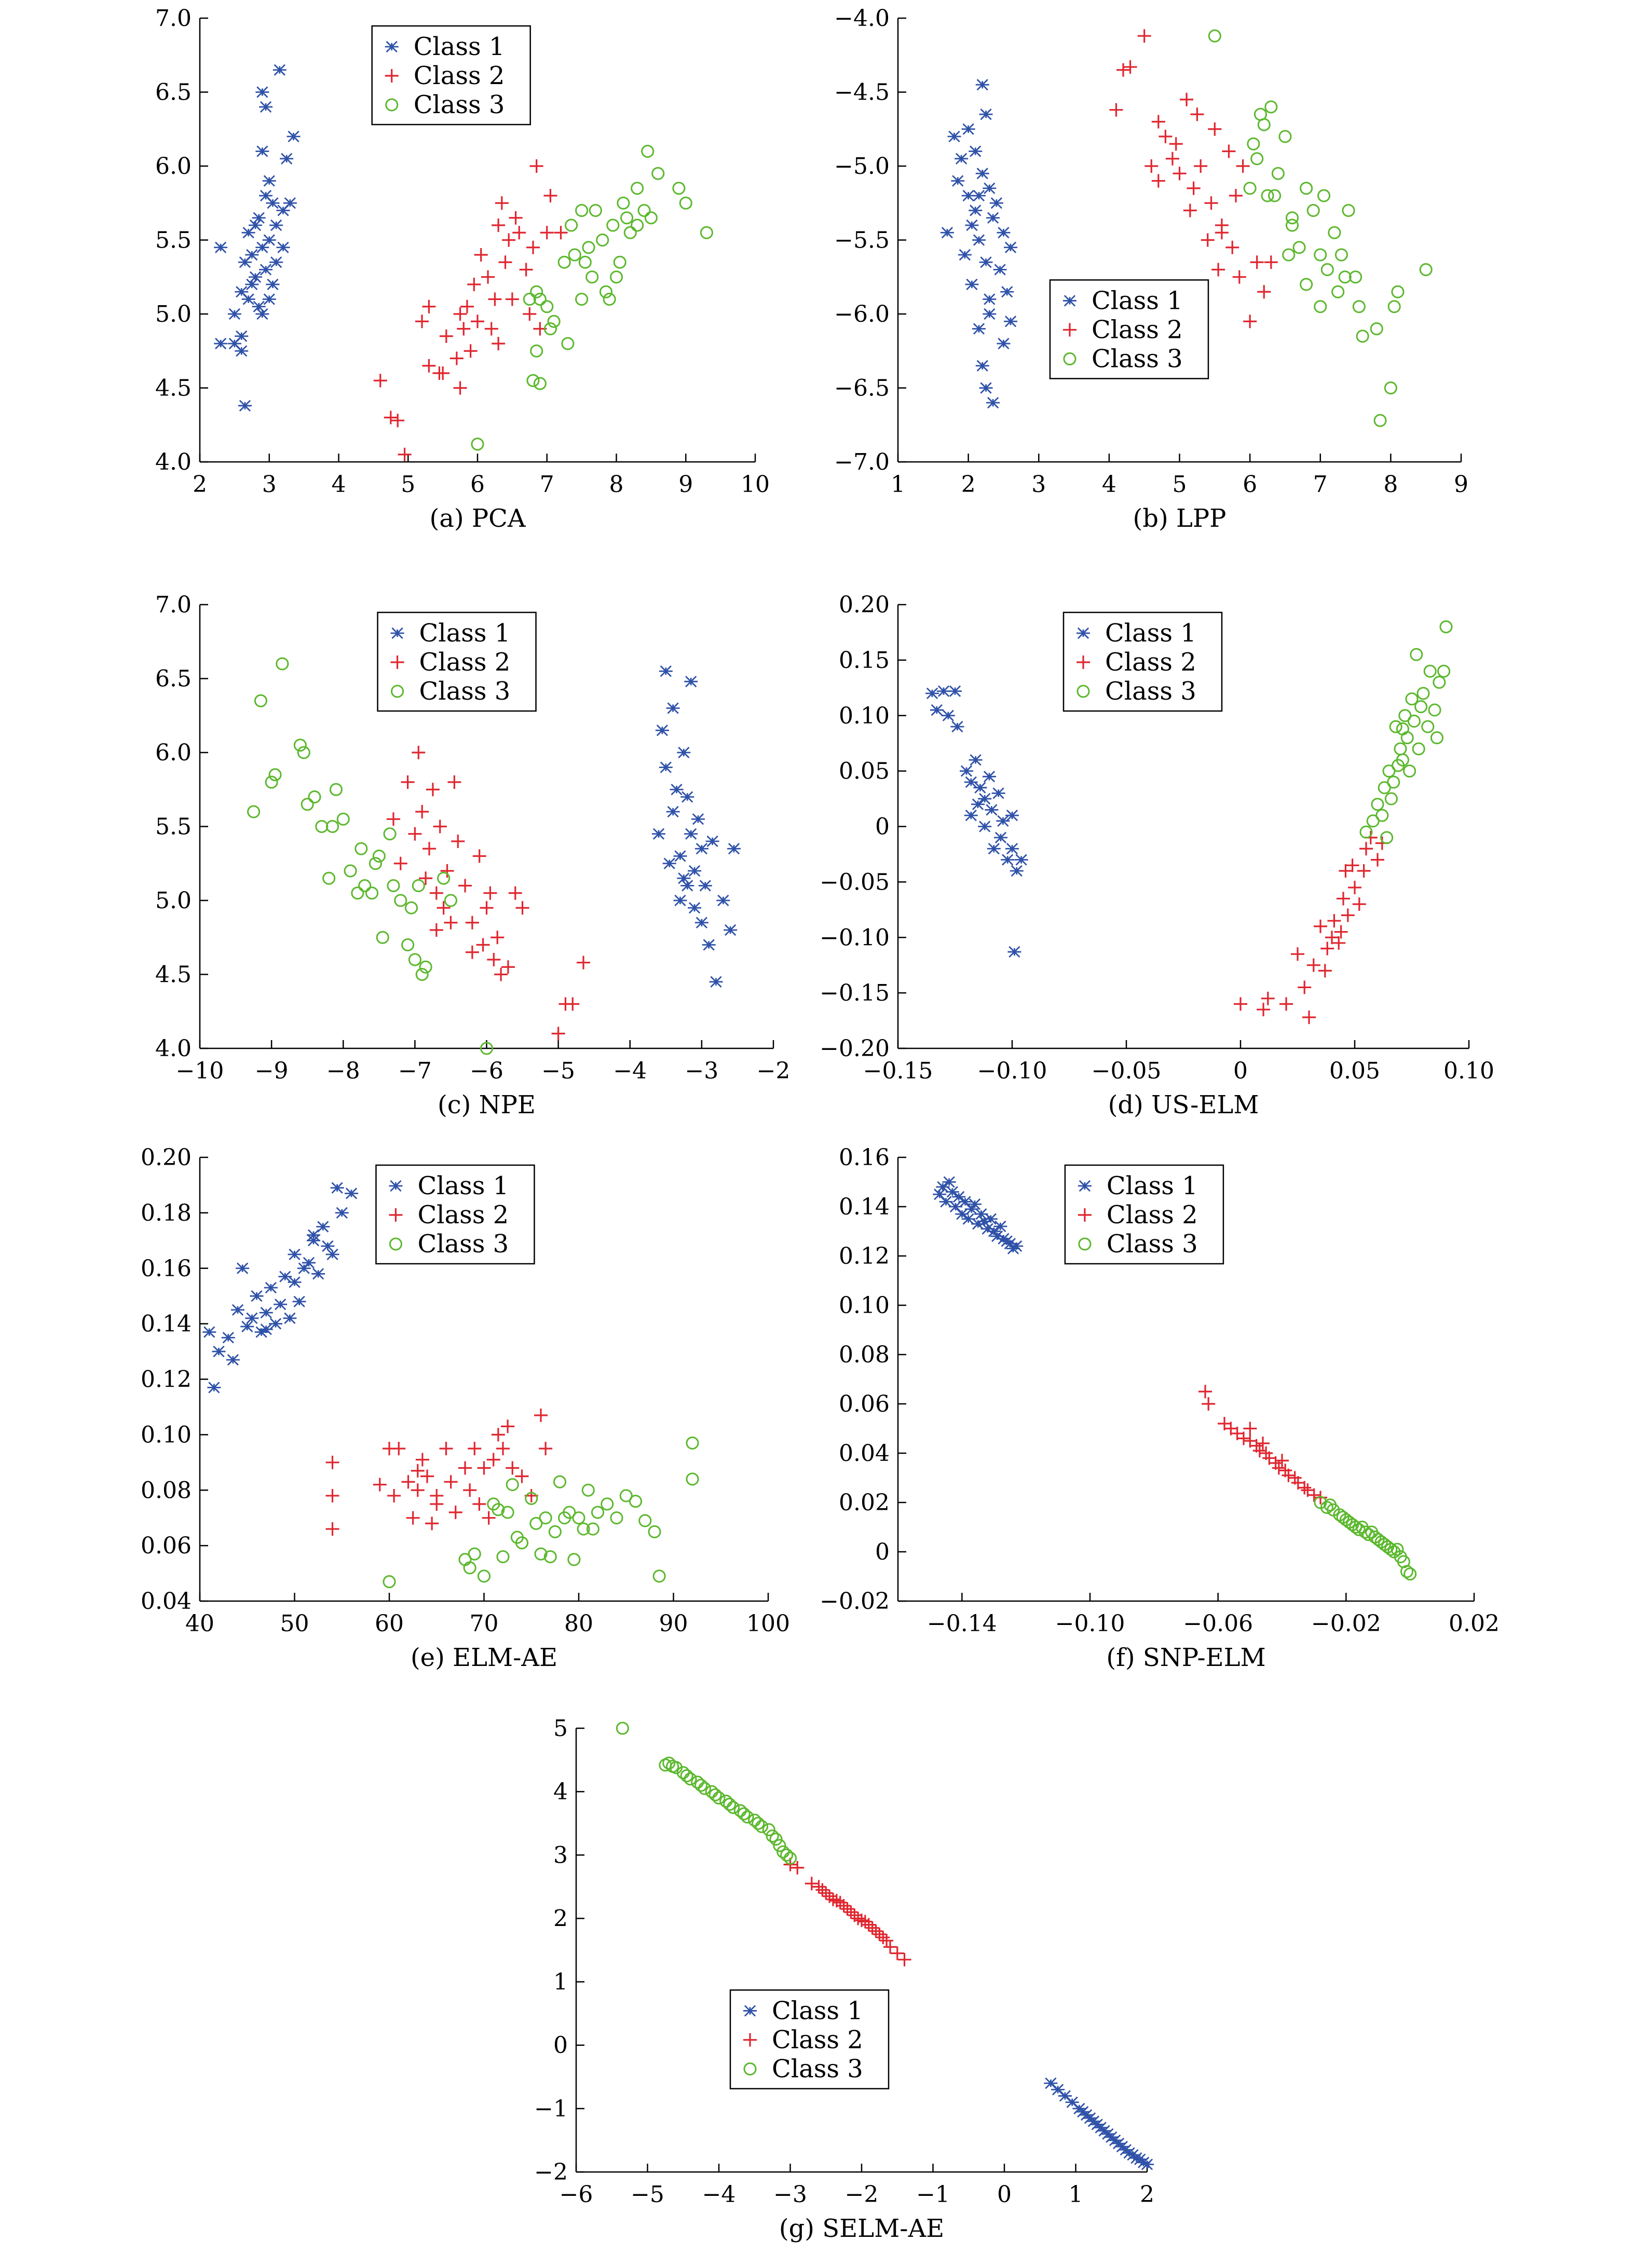 The width and height of the screenshot is (1635, 2268). What do you see at coordinates (864, 660) in the screenshot?
I see `y-tick-label: 0.15` at bounding box center [864, 660].